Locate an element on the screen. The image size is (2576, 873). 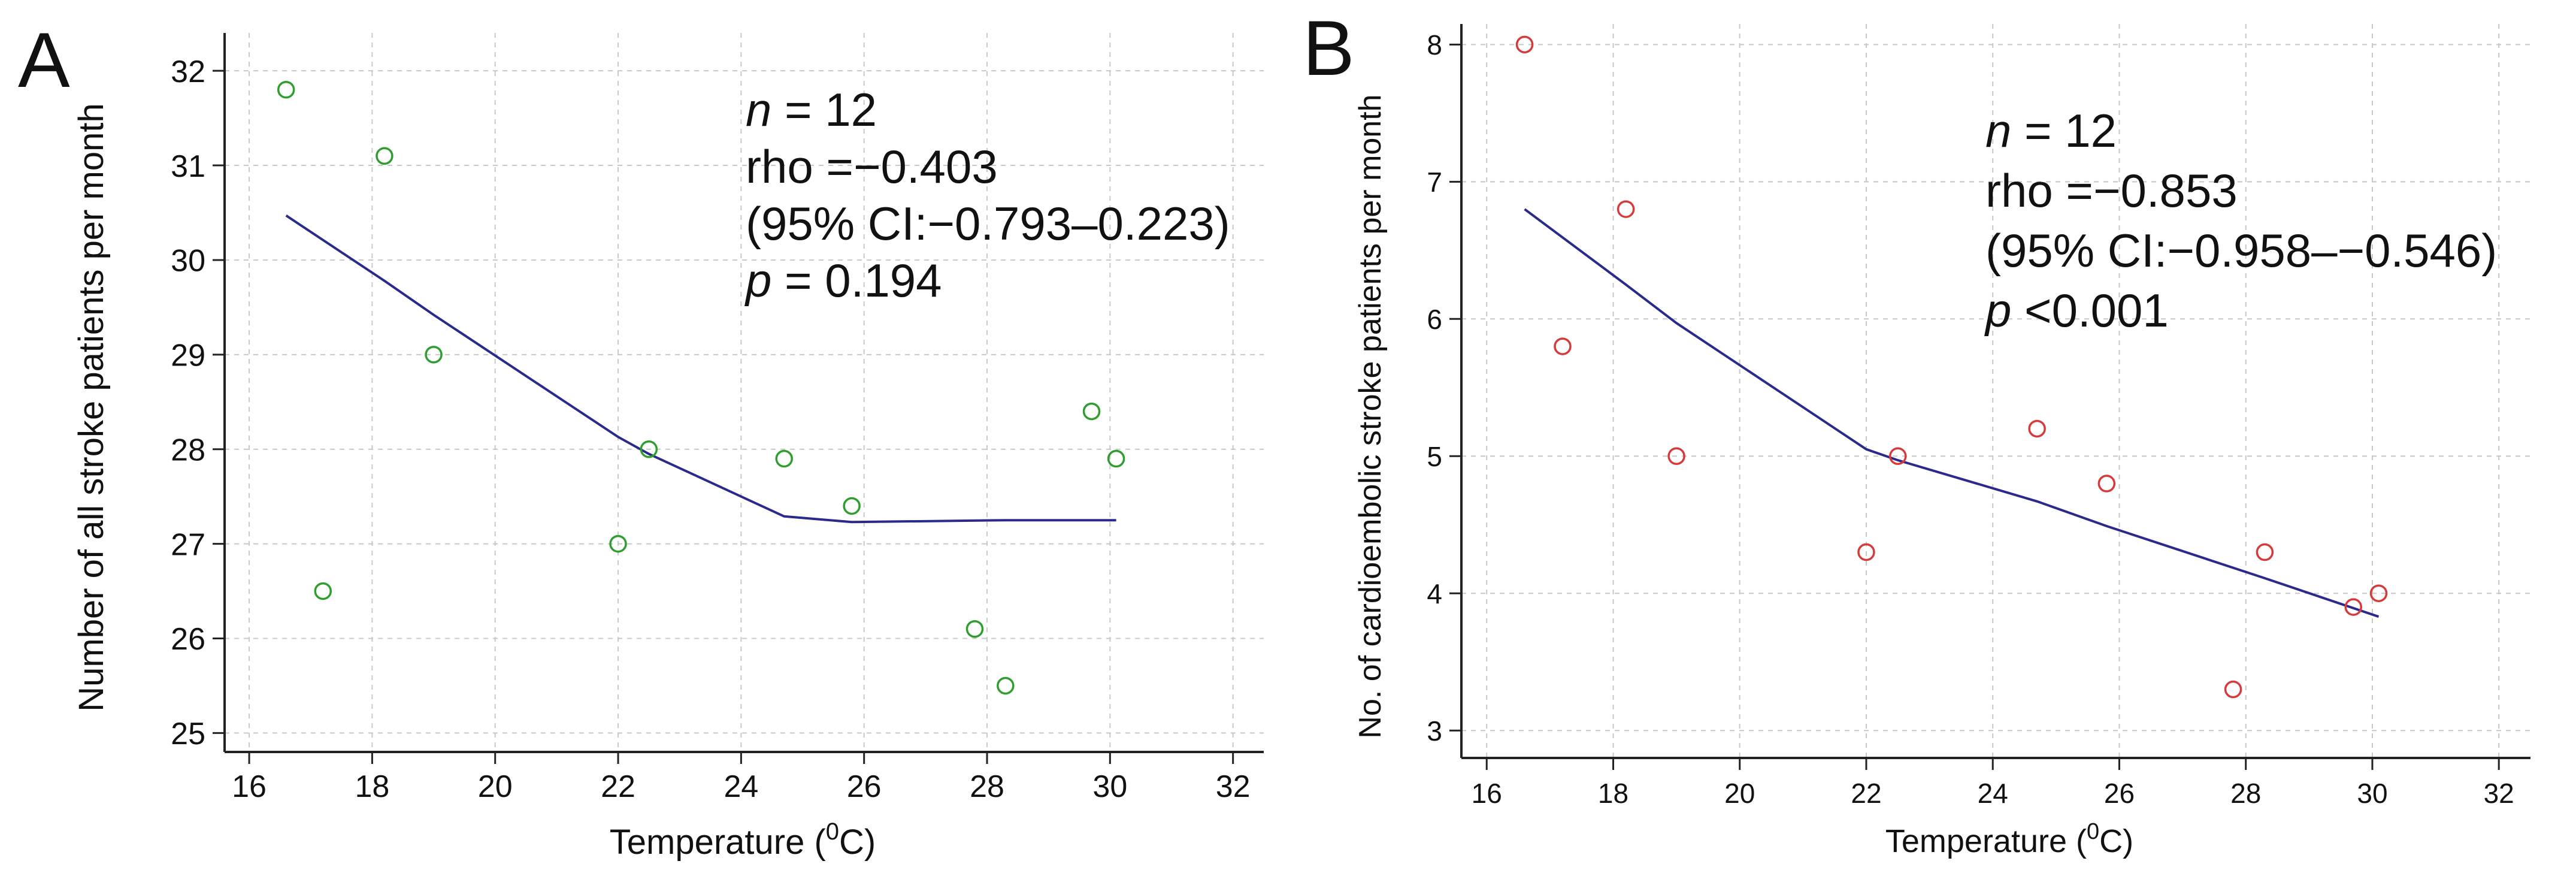
panel-b-x-title-main: Temperature ( is located at coordinates (1986, 841).